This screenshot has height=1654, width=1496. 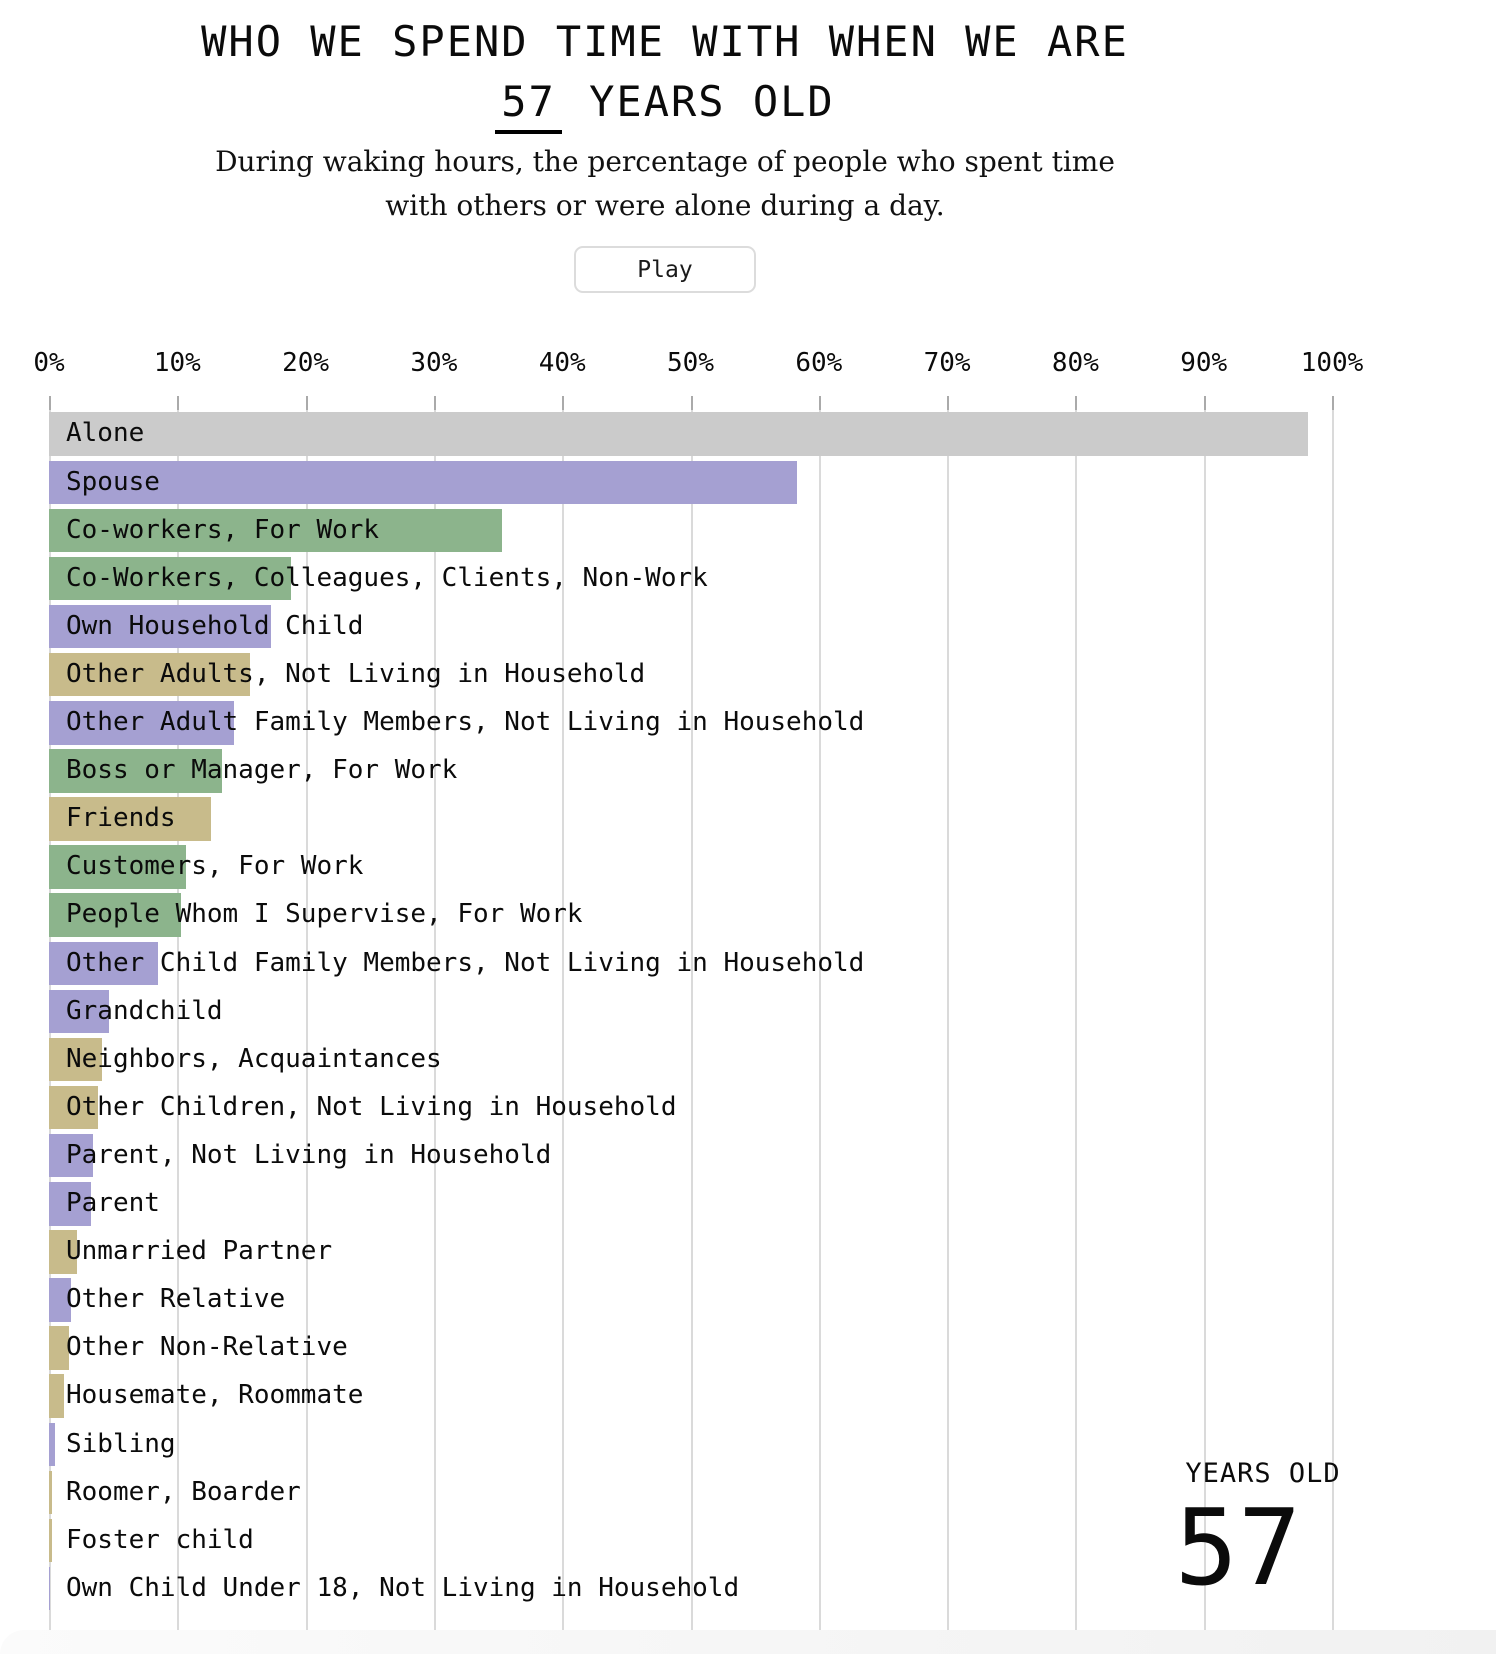 What do you see at coordinates (160, 1539) in the screenshot?
I see `bar-label: Foster child` at bounding box center [160, 1539].